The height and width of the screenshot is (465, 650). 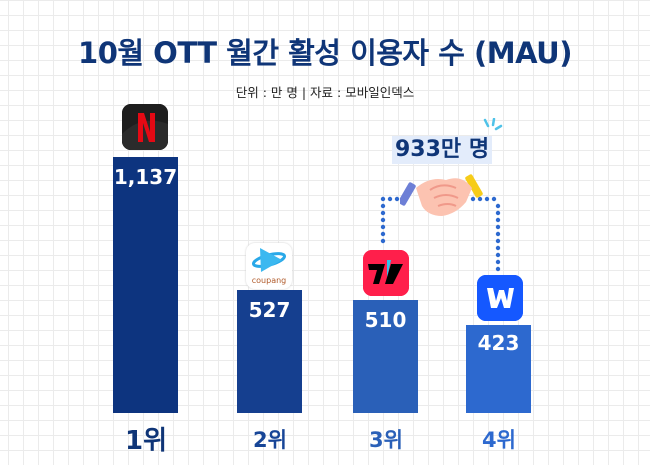 What do you see at coordinates (145, 177) in the screenshot?
I see `bar-value: 1,137` at bounding box center [145, 177].